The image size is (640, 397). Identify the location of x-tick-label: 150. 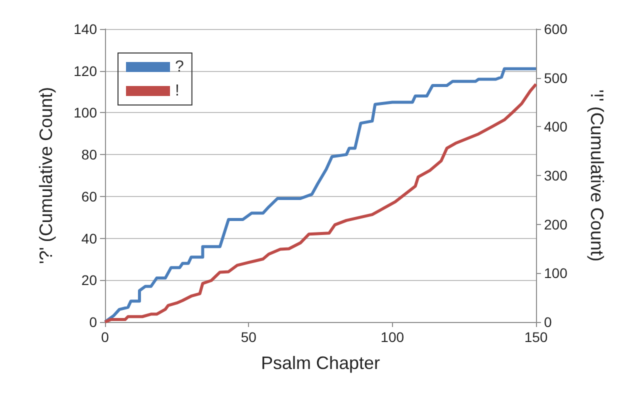
(536, 337).